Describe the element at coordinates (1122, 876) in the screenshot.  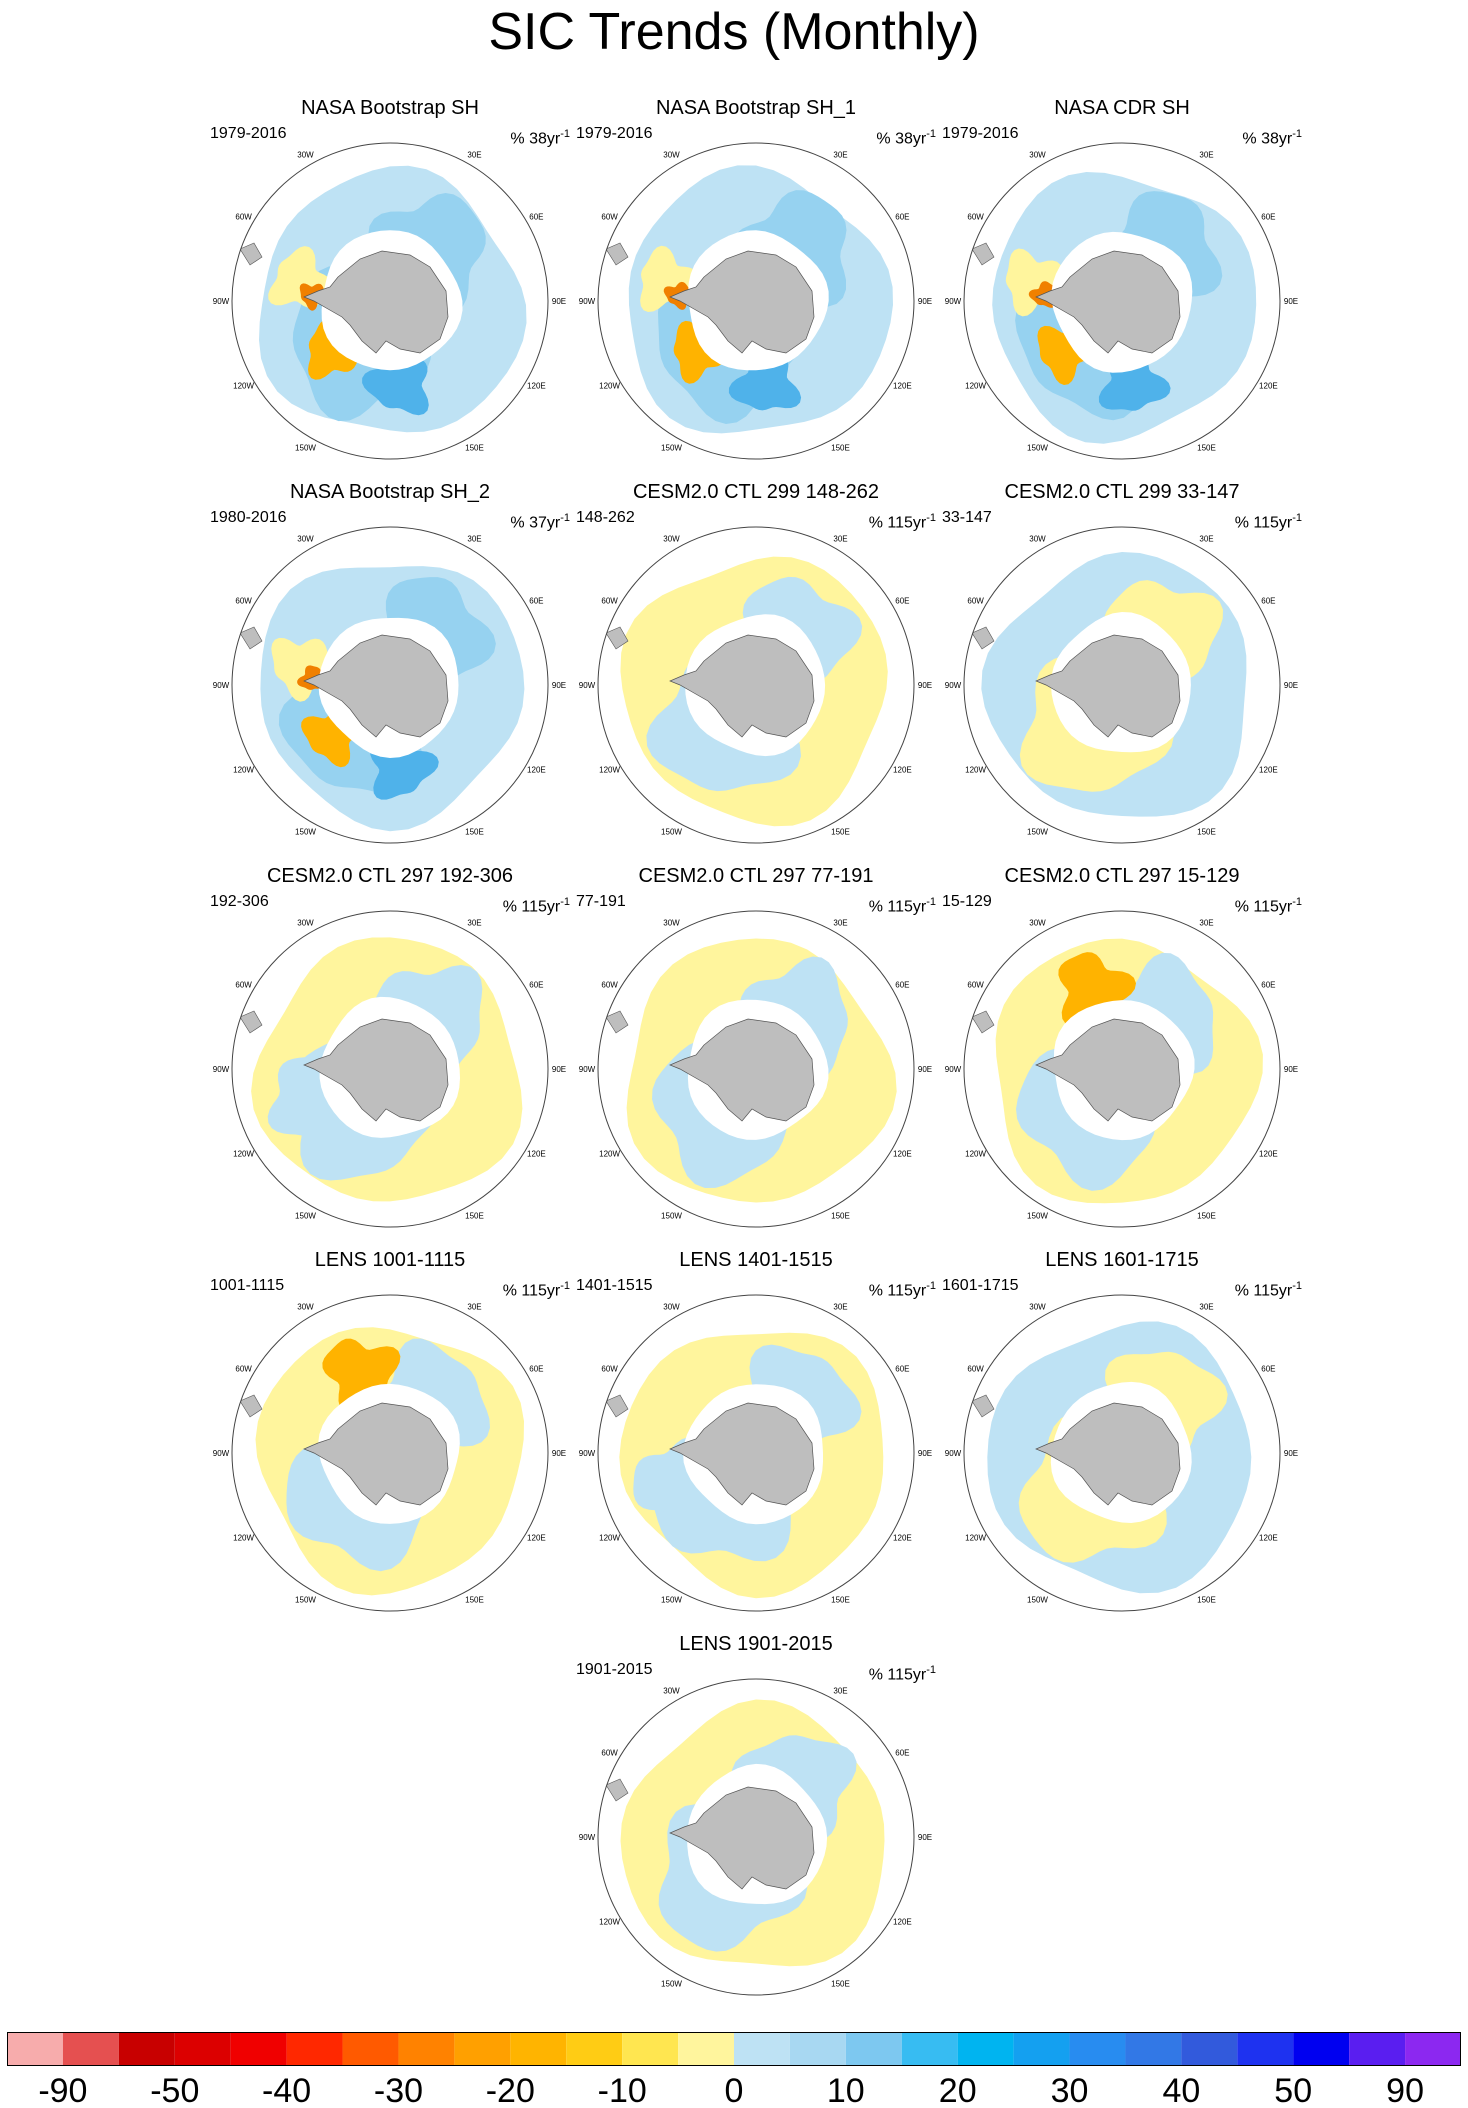
I see `panel-title: CESM2.0 CTL 297 15-129` at that location.